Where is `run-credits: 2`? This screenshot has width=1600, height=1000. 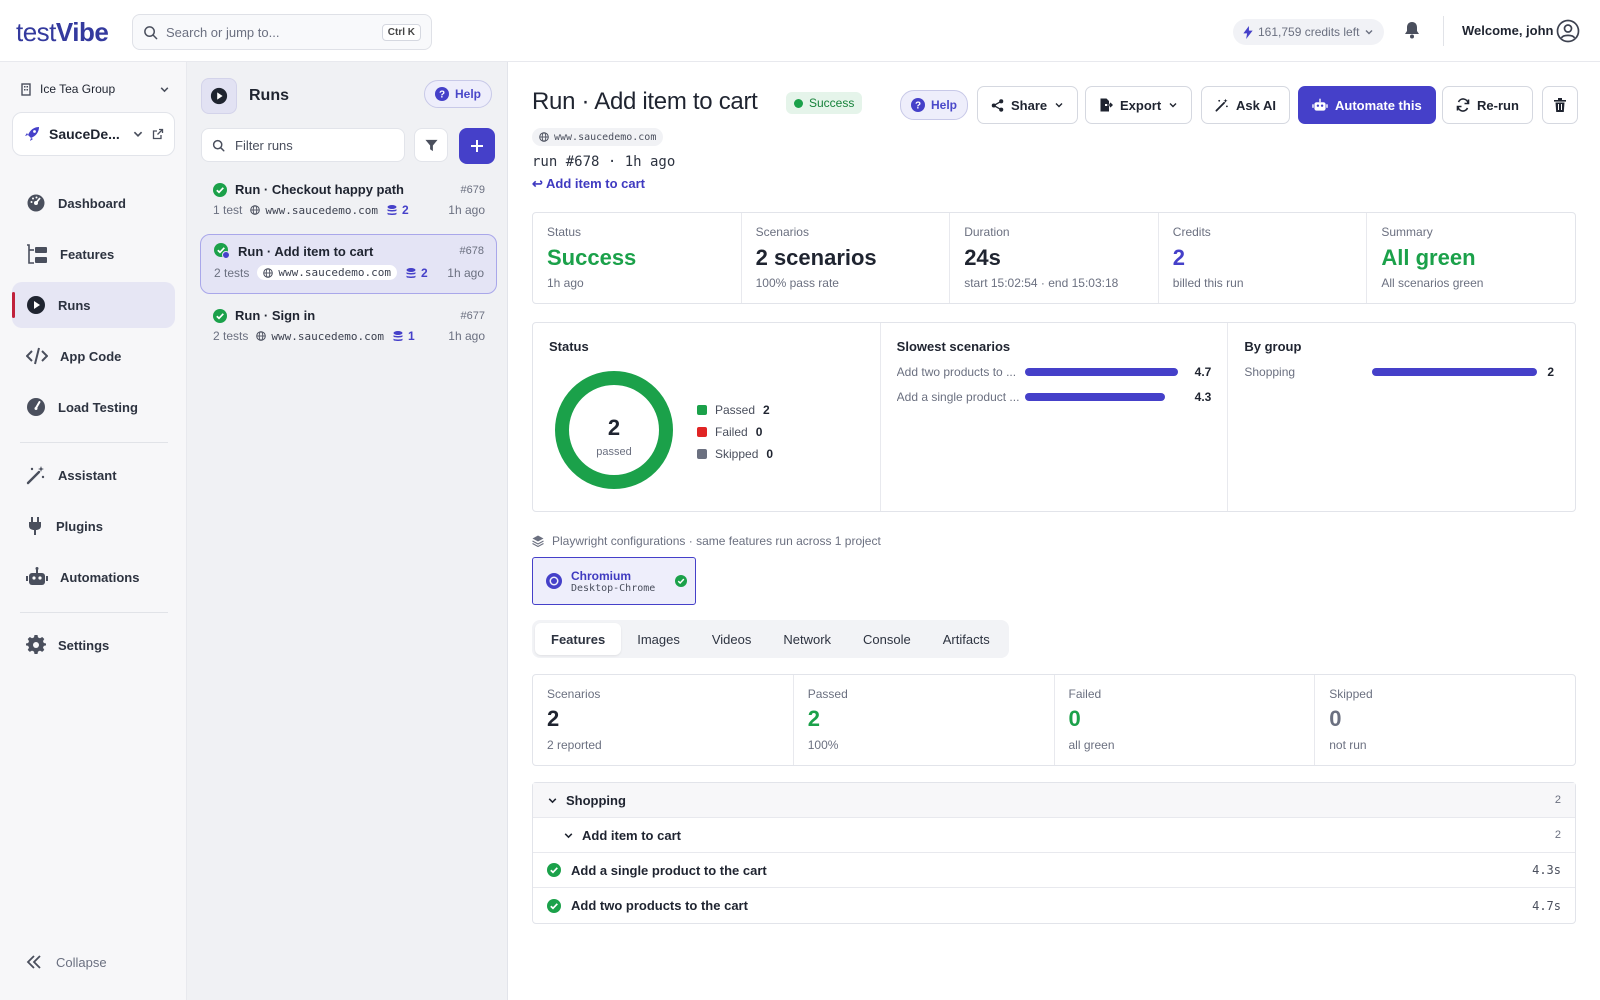 run-credits: 2 is located at coordinates (397, 210).